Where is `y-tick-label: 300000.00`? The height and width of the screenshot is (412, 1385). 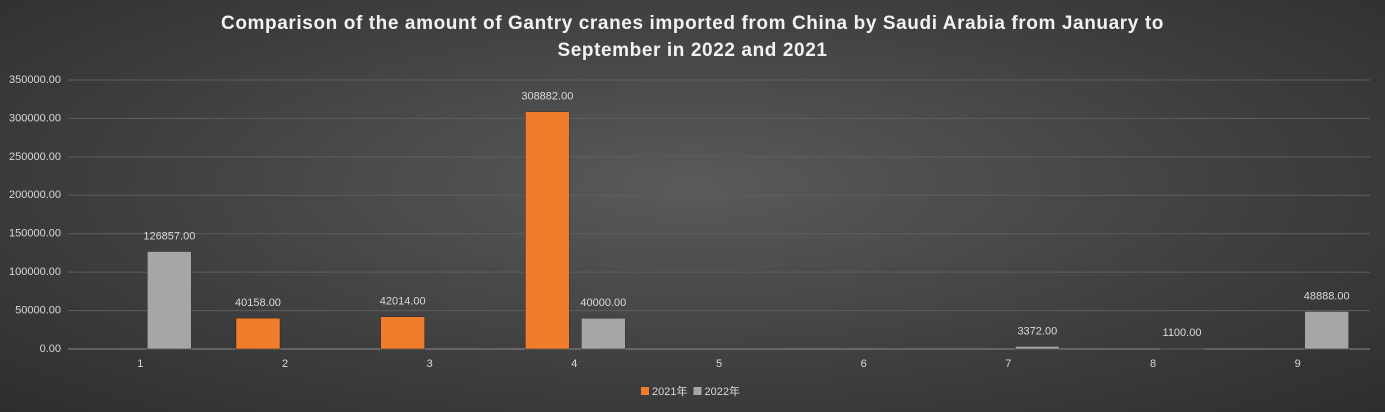
y-tick-label: 300000.00 is located at coordinates (35, 118).